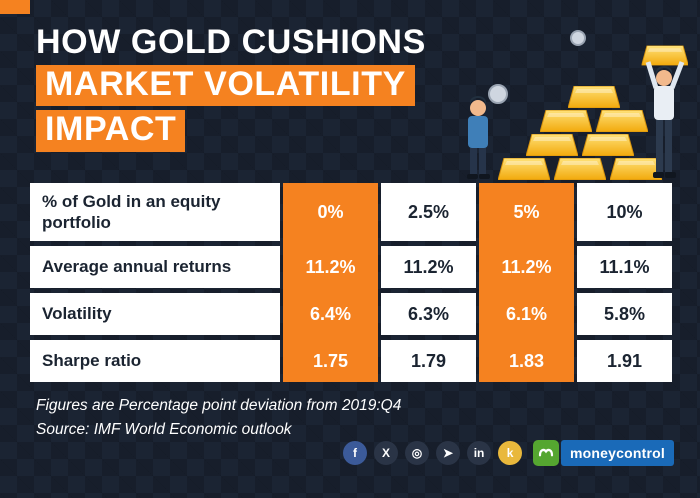  I want to click on corner-accent, so click(15, 7).